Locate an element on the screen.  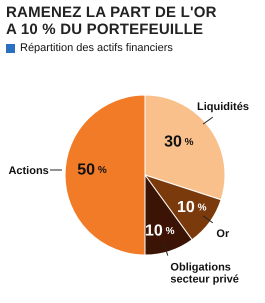
slice-label: Liquidités is located at coordinates (223, 106).